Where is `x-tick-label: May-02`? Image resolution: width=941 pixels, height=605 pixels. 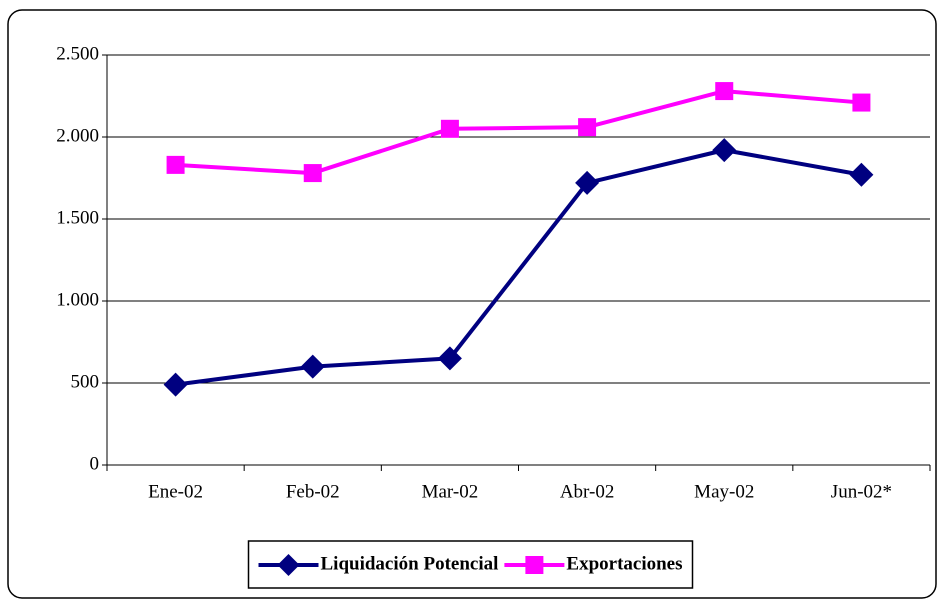 x-tick-label: May-02 is located at coordinates (724, 491).